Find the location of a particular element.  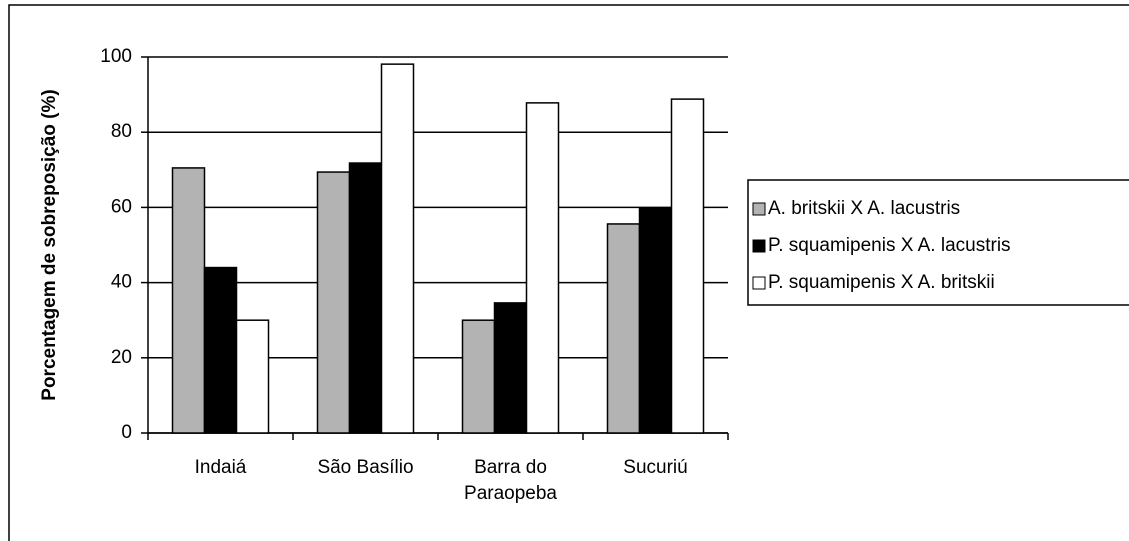

legend-label: A. britskii X A. lacustris is located at coordinates (864, 208).